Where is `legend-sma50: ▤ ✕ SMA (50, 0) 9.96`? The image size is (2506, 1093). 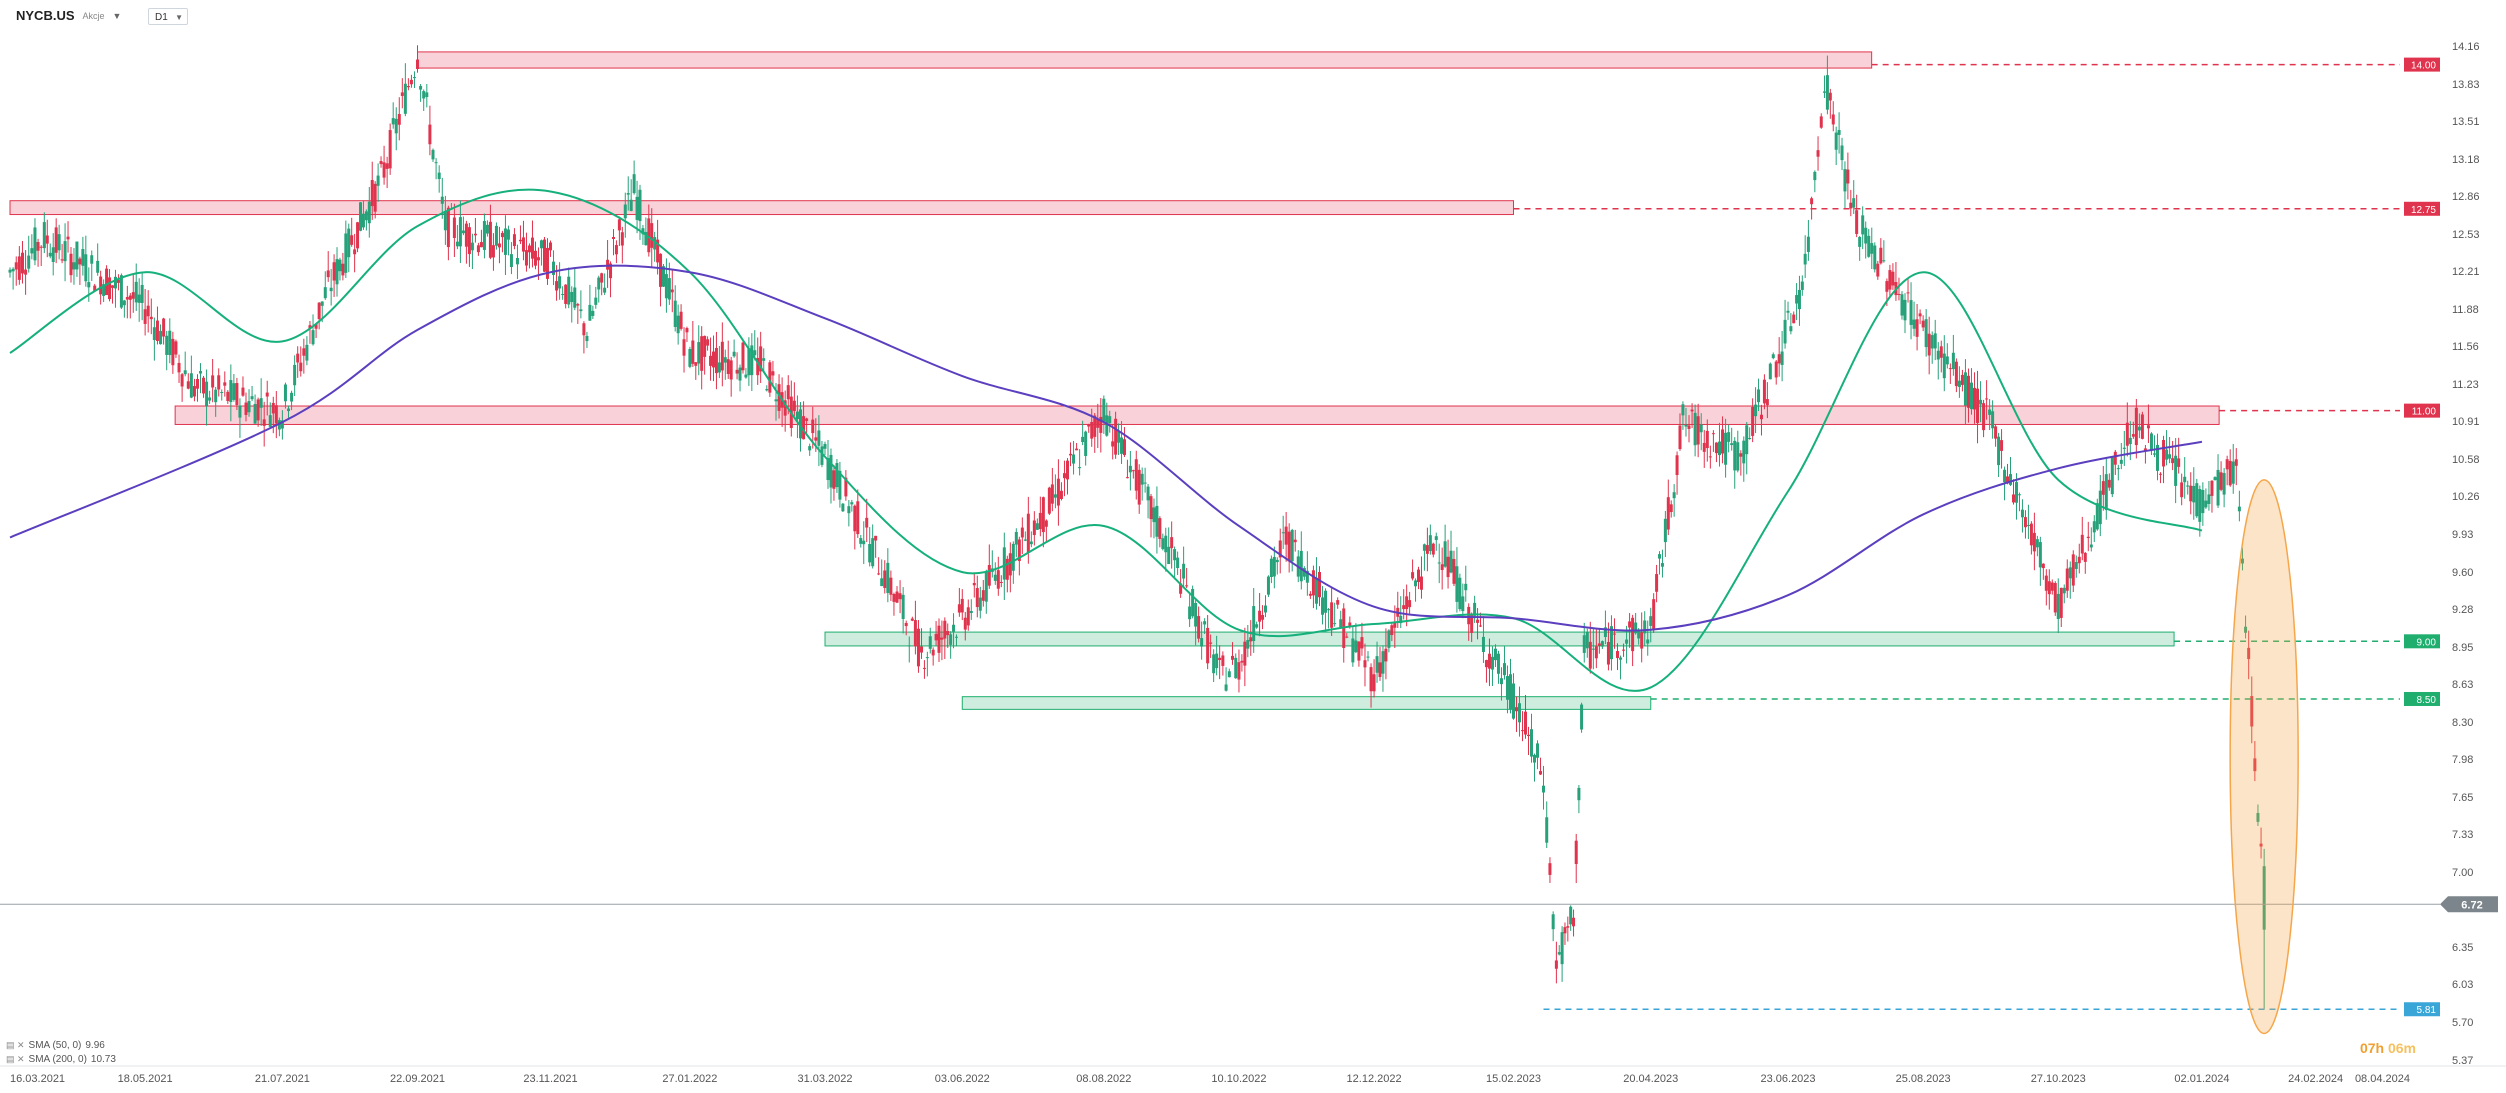
legend-sma50: ▤ ✕ SMA (50, 0) 9.96 is located at coordinates (55, 1045).